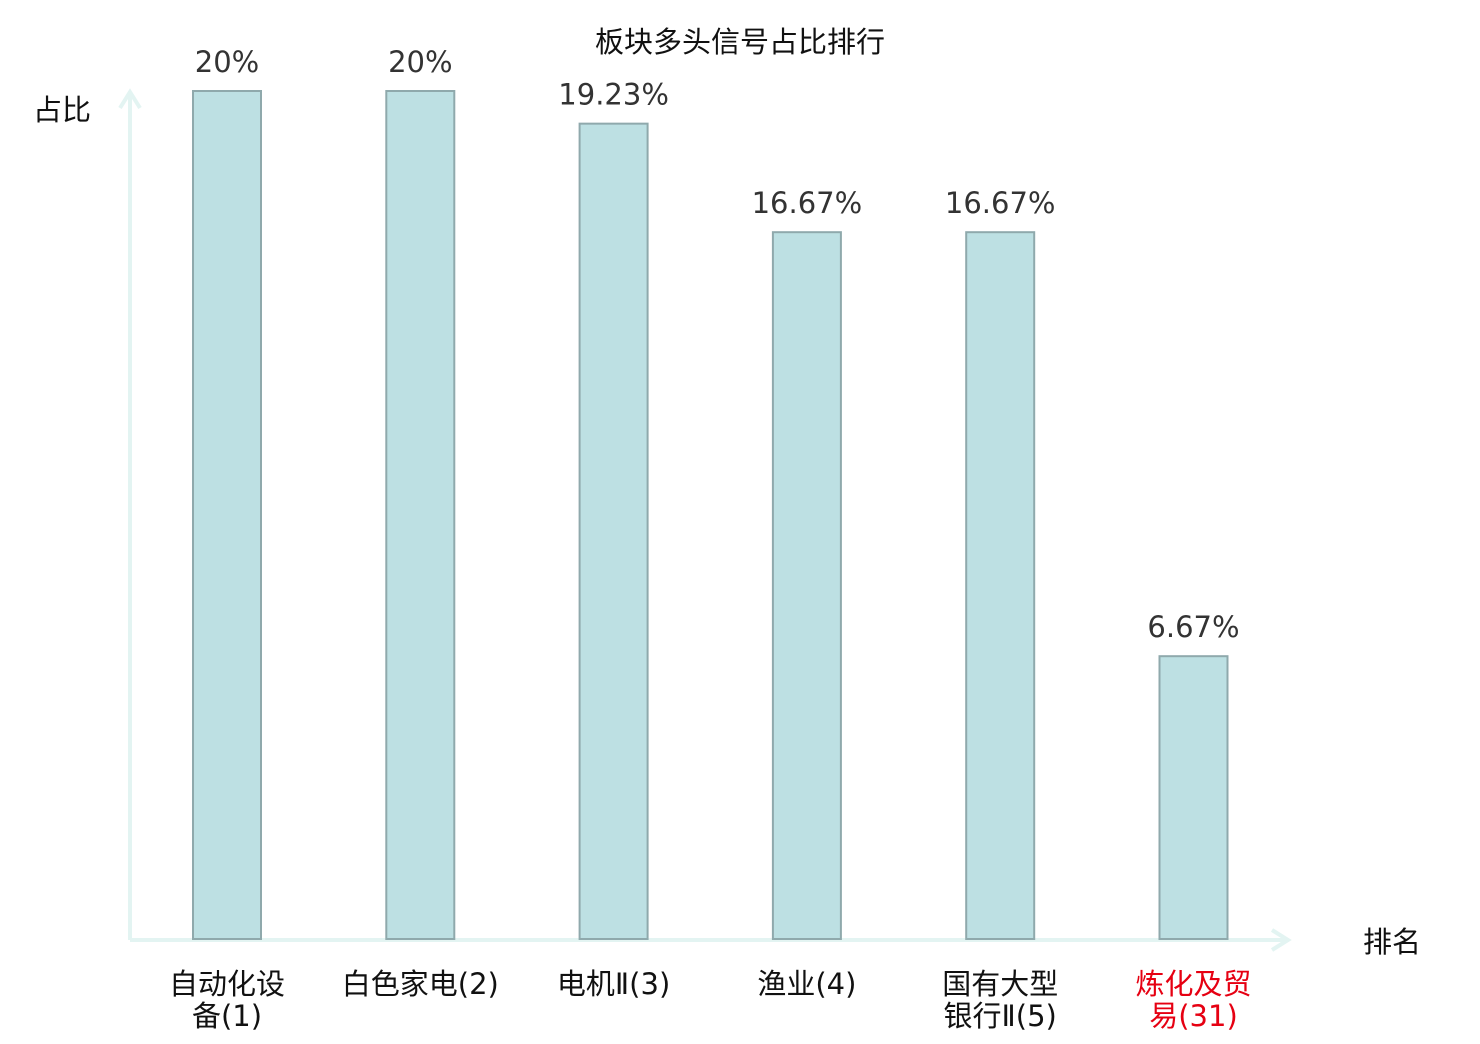 The image size is (1480, 1044). Describe the element at coordinates (1193, 1016) in the screenshot. I see `x-tick-label-line: 易(31)` at that location.